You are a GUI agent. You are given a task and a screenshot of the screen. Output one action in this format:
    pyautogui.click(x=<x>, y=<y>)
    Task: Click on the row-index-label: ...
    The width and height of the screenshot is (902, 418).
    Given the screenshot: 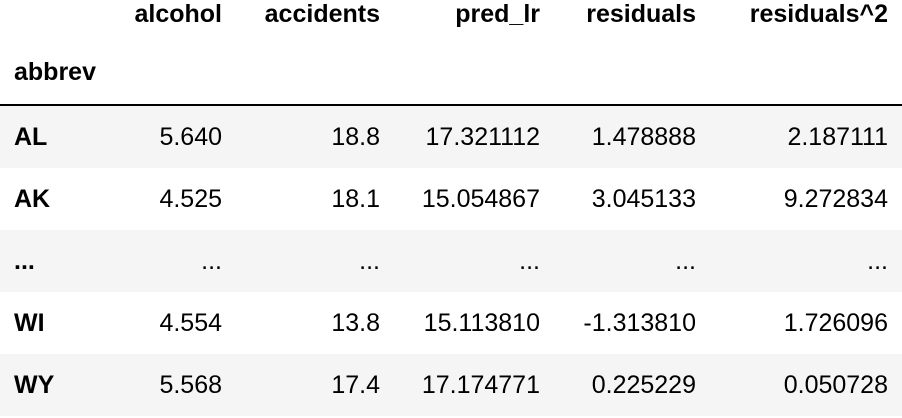 What is the action you would take?
    pyautogui.click(x=24, y=260)
    